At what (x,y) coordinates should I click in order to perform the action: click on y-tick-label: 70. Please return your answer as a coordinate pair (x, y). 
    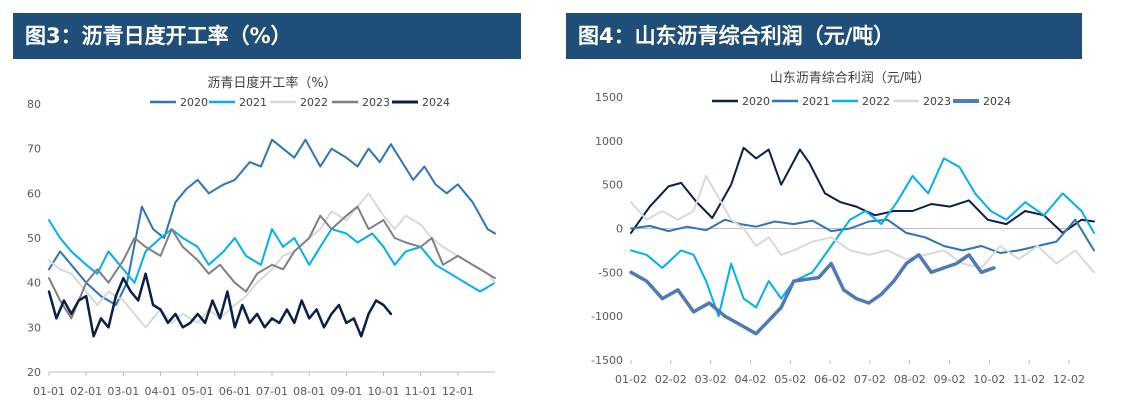
    Looking at the image, I should click on (34, 149).